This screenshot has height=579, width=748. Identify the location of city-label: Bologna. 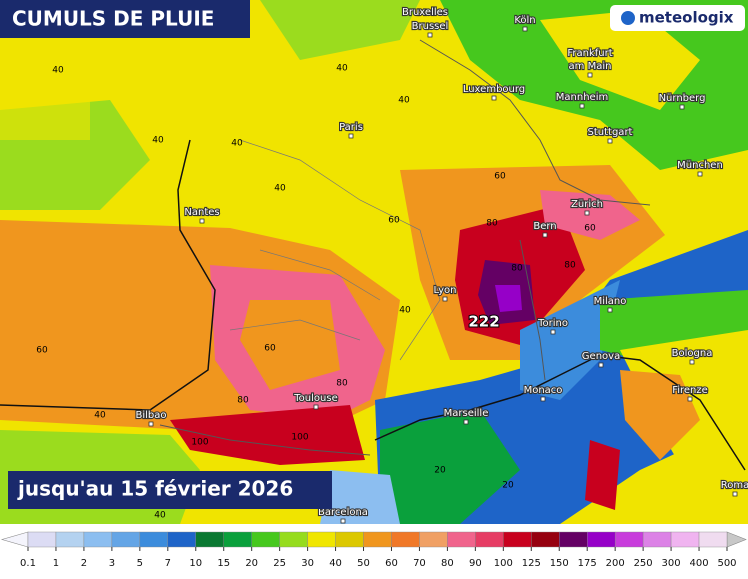
(692, 353).